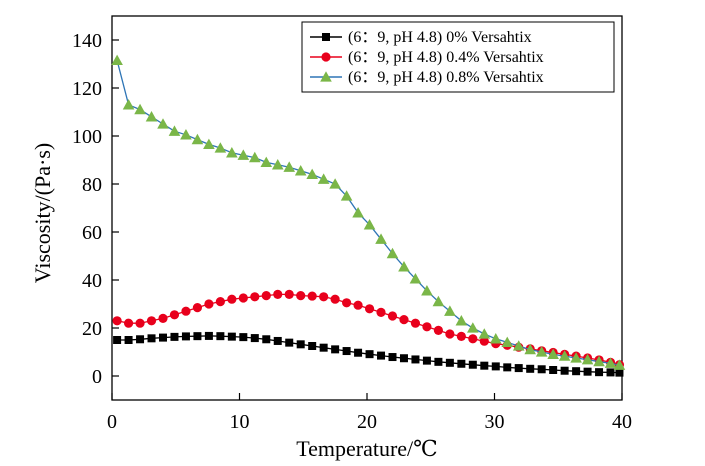 The height and width of the screenshot is (466, 705). Describe the element at coordinates (622, 422) in the screenshot. I see `x-tick-label: 40` at that location.